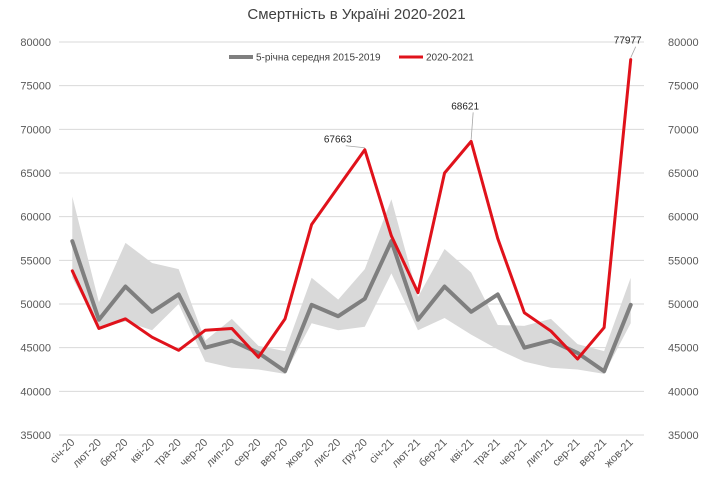 The image size is (713, 480). I want to click on y-tick-label-left: 45000, so click(35, 349).